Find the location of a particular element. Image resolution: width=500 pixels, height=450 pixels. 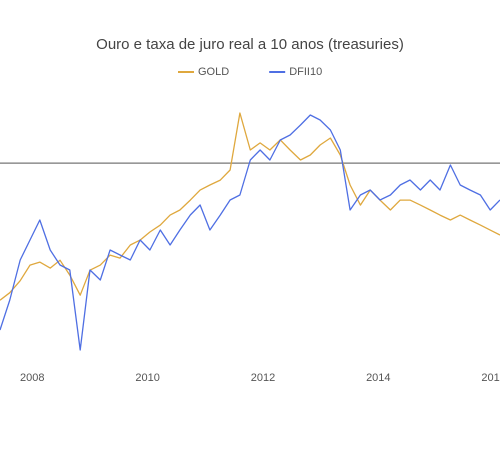

legend-label: GOLD is located at coordinates (213, 72).